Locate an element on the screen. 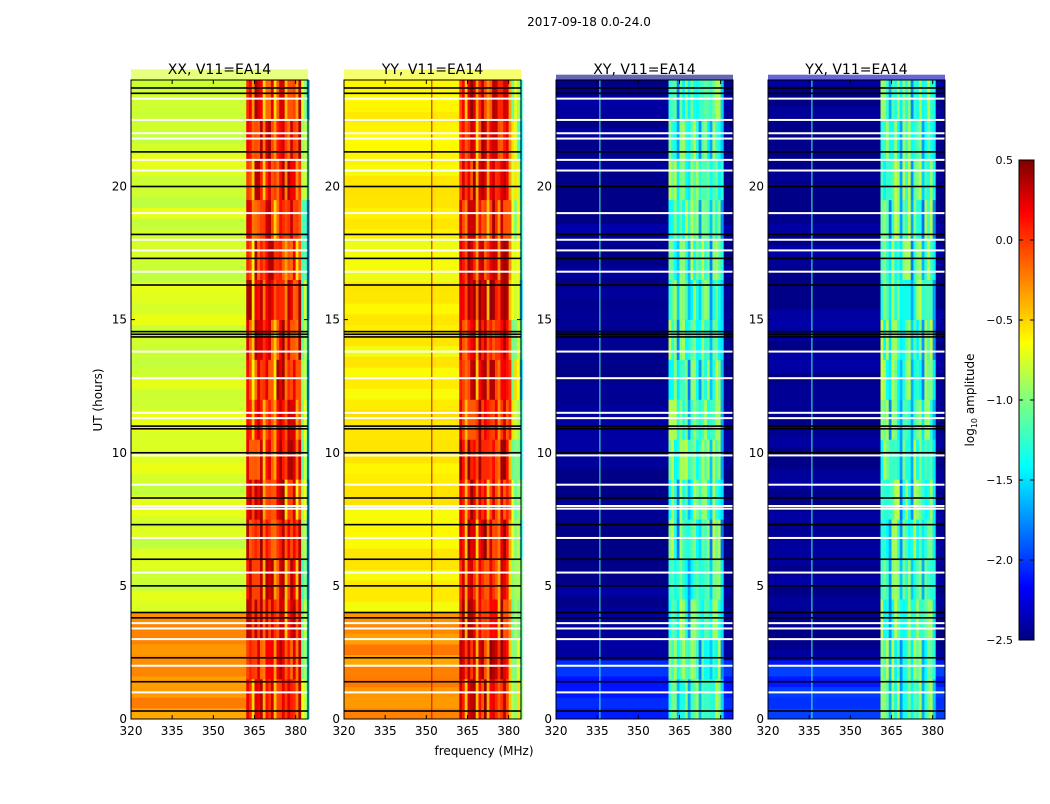 Image resolution: width=1050 pixels, height=804 pixels. y-tick-label: 10 is located at coordinates (544, 453).